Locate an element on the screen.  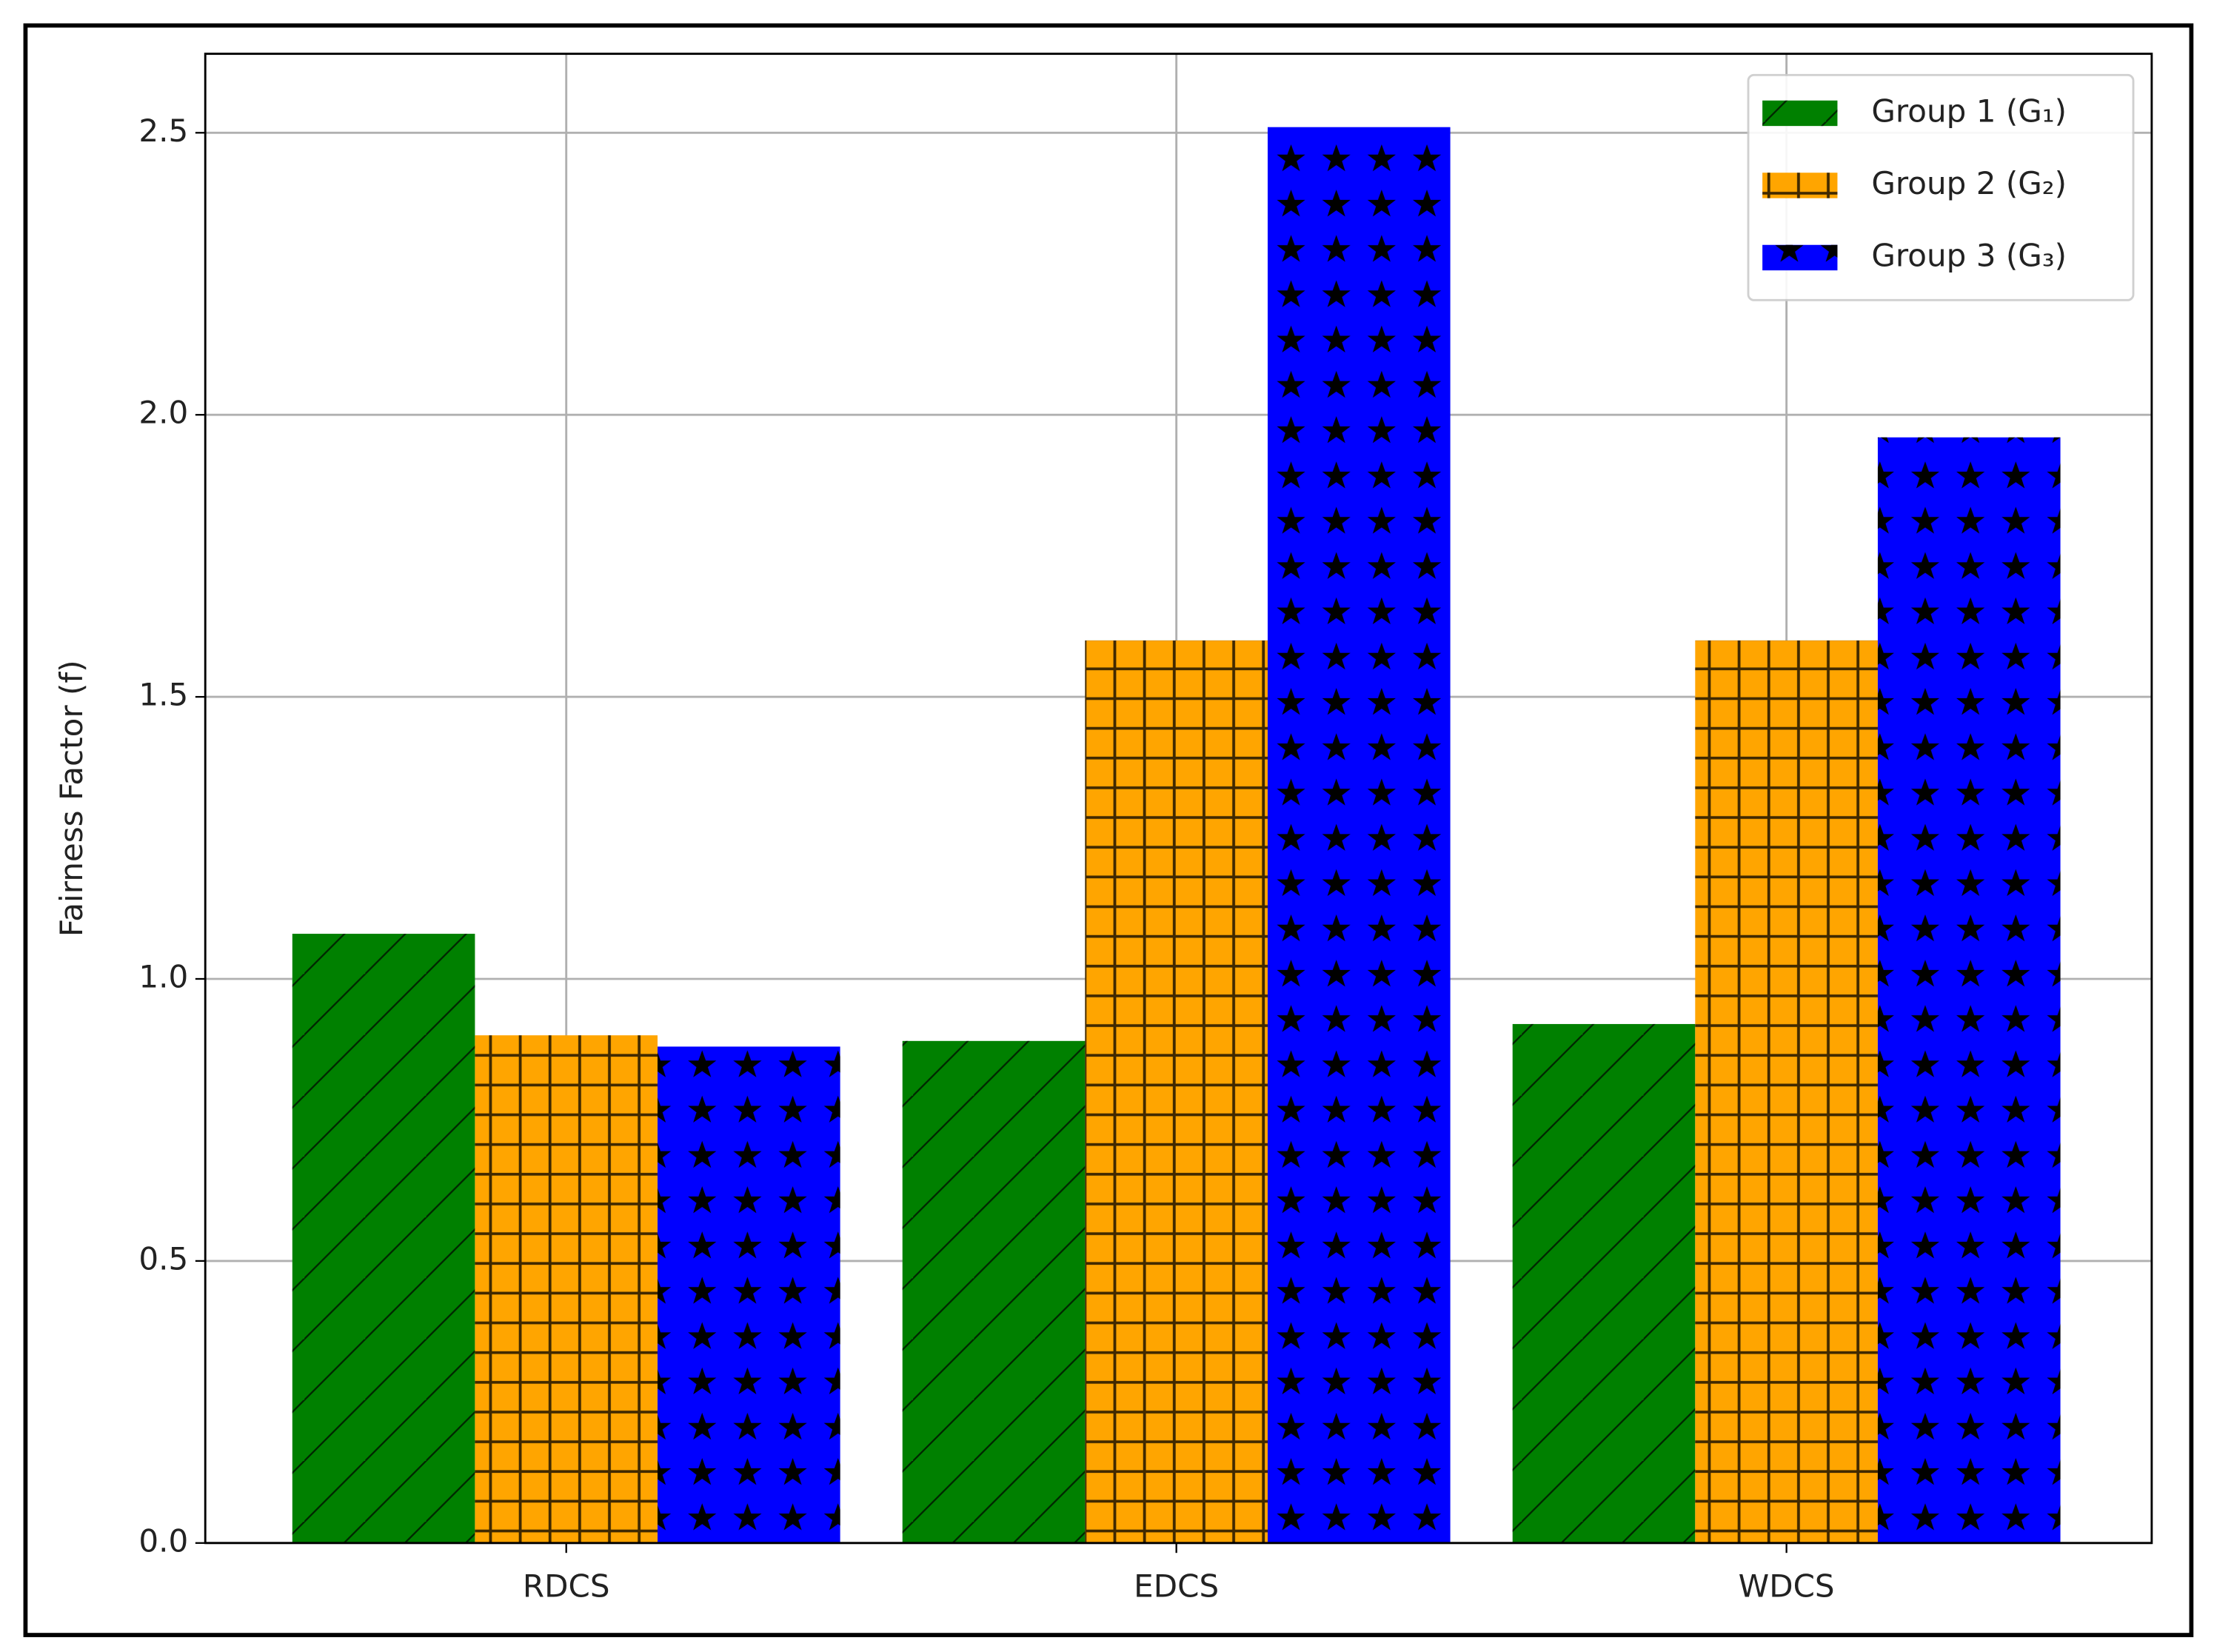
x-tick-label: WDCS is located at coordinates (1787, 1586).